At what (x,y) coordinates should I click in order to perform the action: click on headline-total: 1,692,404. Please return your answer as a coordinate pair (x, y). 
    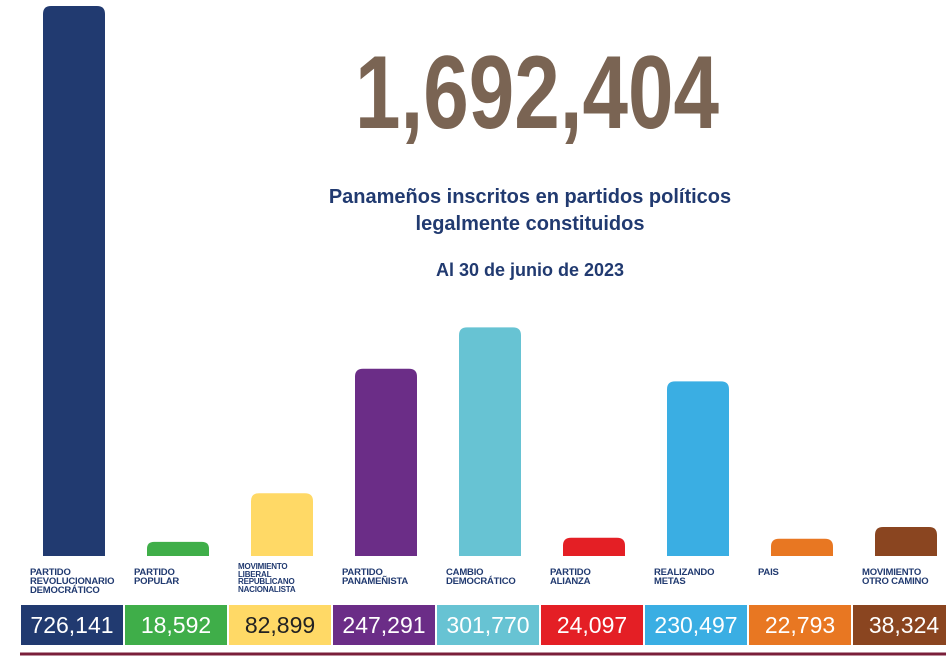
    Looking at the image, I should click on (537, 93).